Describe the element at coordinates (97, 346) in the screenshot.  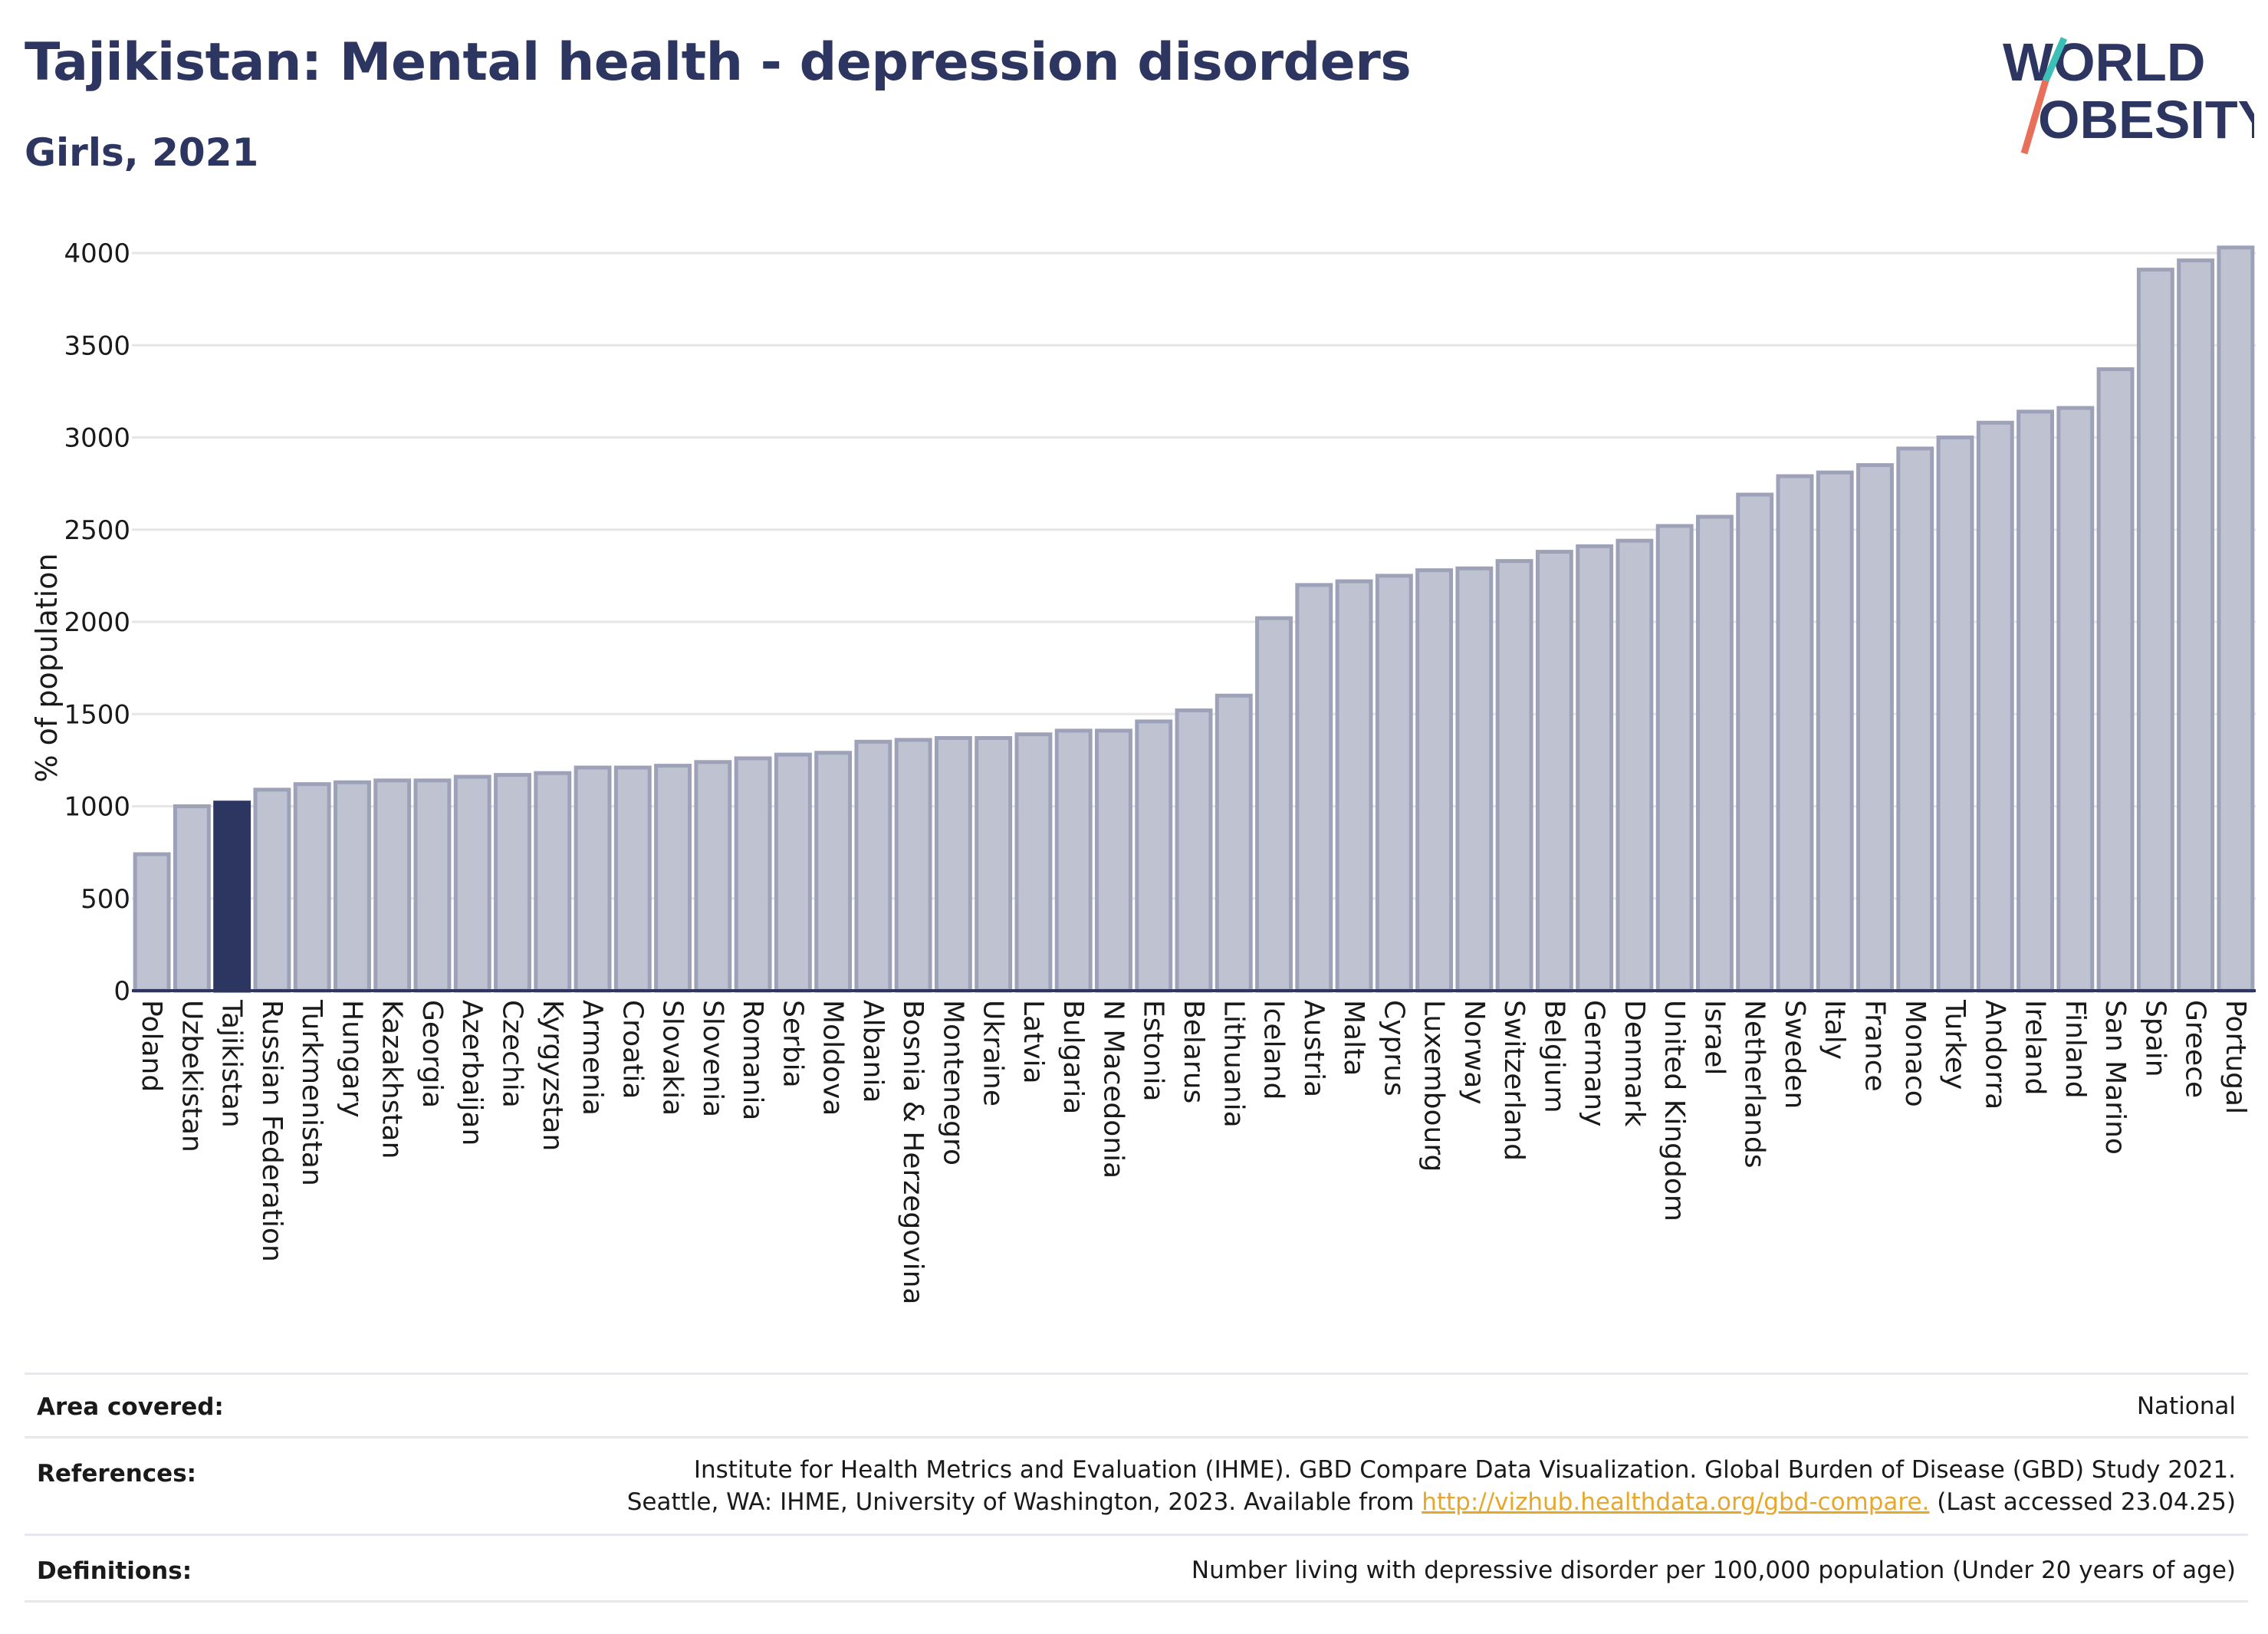
I see `y-tick-label: 3500` at that location.